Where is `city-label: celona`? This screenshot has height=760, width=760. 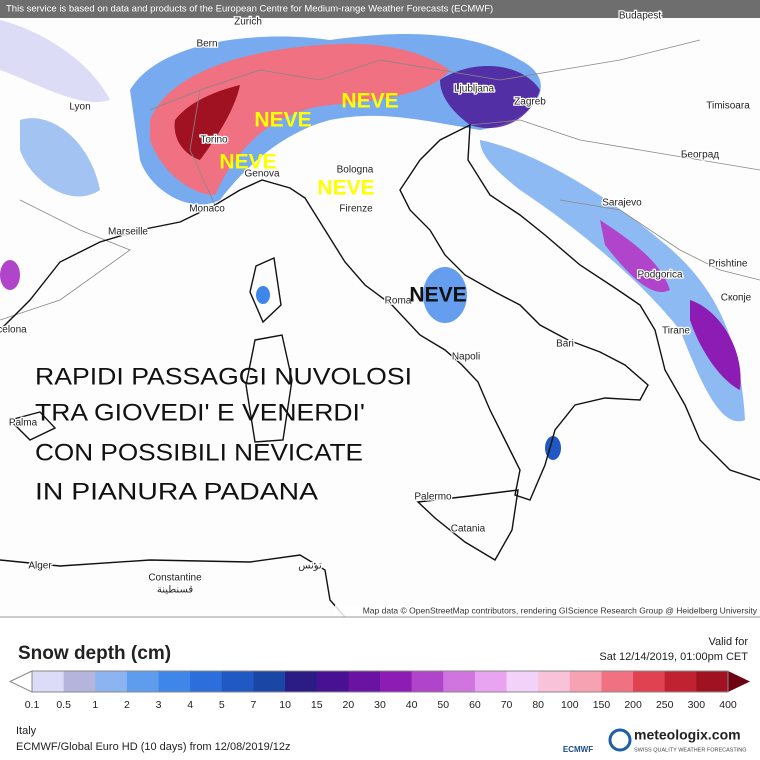 city-label: celona is located at coordinates (13, 330).